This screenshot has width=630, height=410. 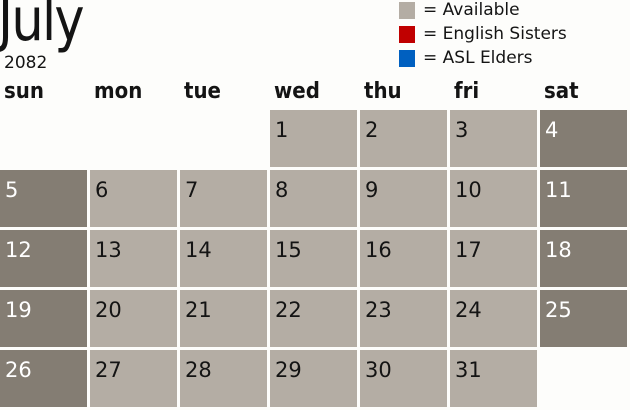 What do you see at coordinates (108, 370) in the screenshot?
I see `day-number: 27` at bounding box center [108, 370].